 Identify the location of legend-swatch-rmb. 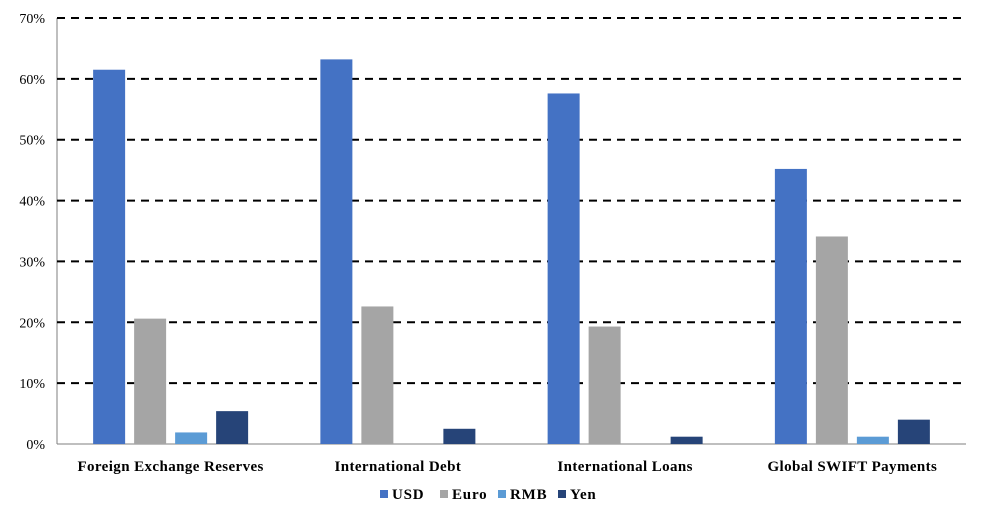
(502, 494).